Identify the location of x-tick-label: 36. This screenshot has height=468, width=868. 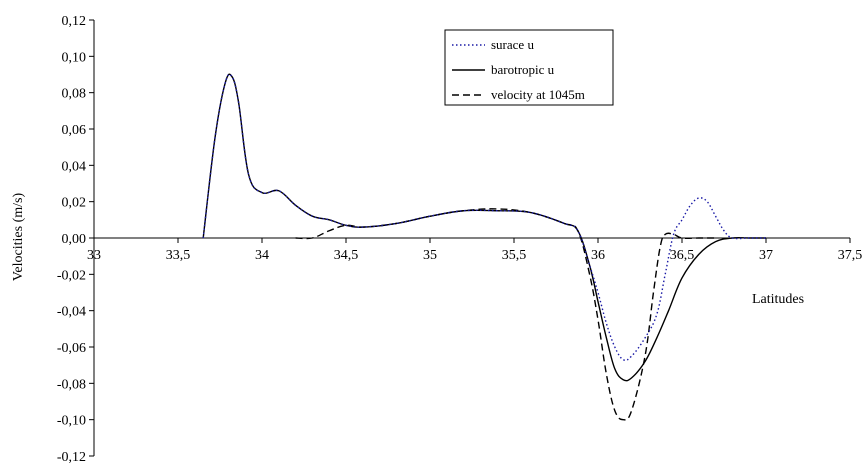
(598, 255).